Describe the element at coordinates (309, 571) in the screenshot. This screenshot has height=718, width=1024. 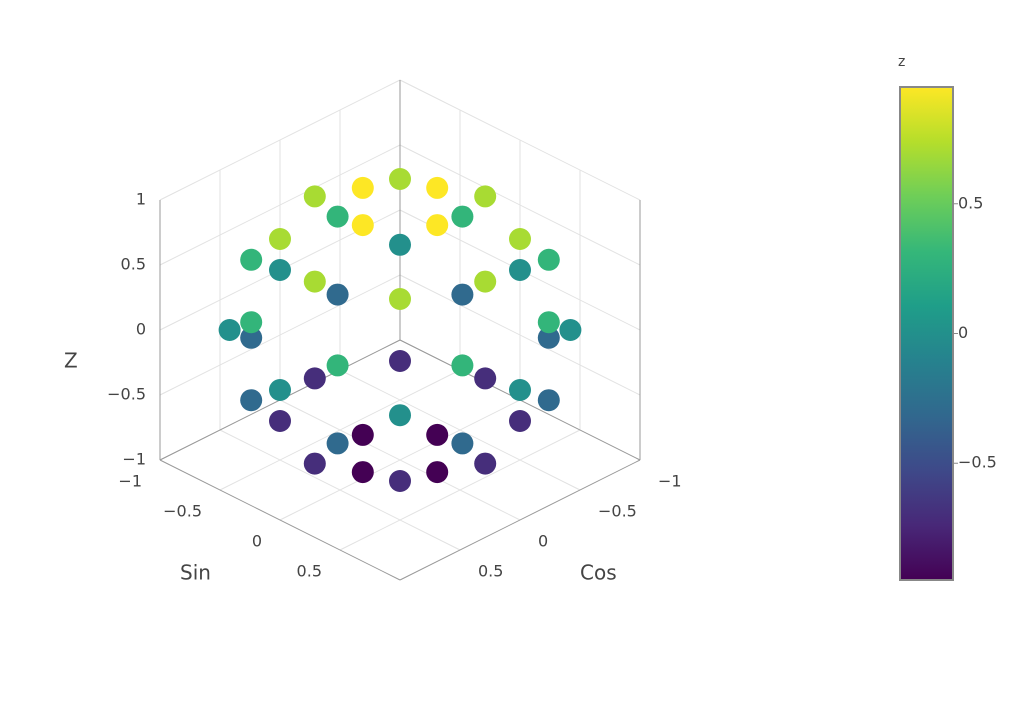
I see `y-tick-label: 0.5` at that location.